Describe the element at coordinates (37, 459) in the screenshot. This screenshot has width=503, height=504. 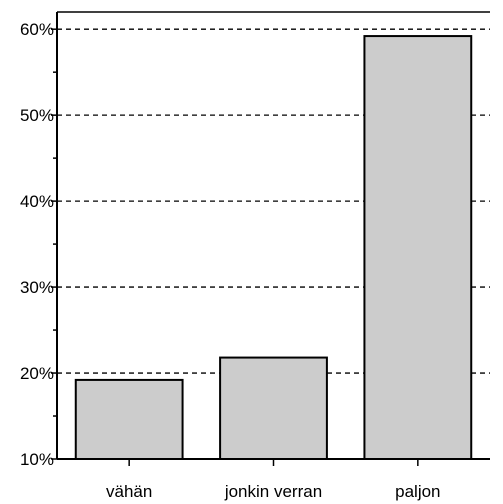
I see `y-tick-label: 10%` at that location.